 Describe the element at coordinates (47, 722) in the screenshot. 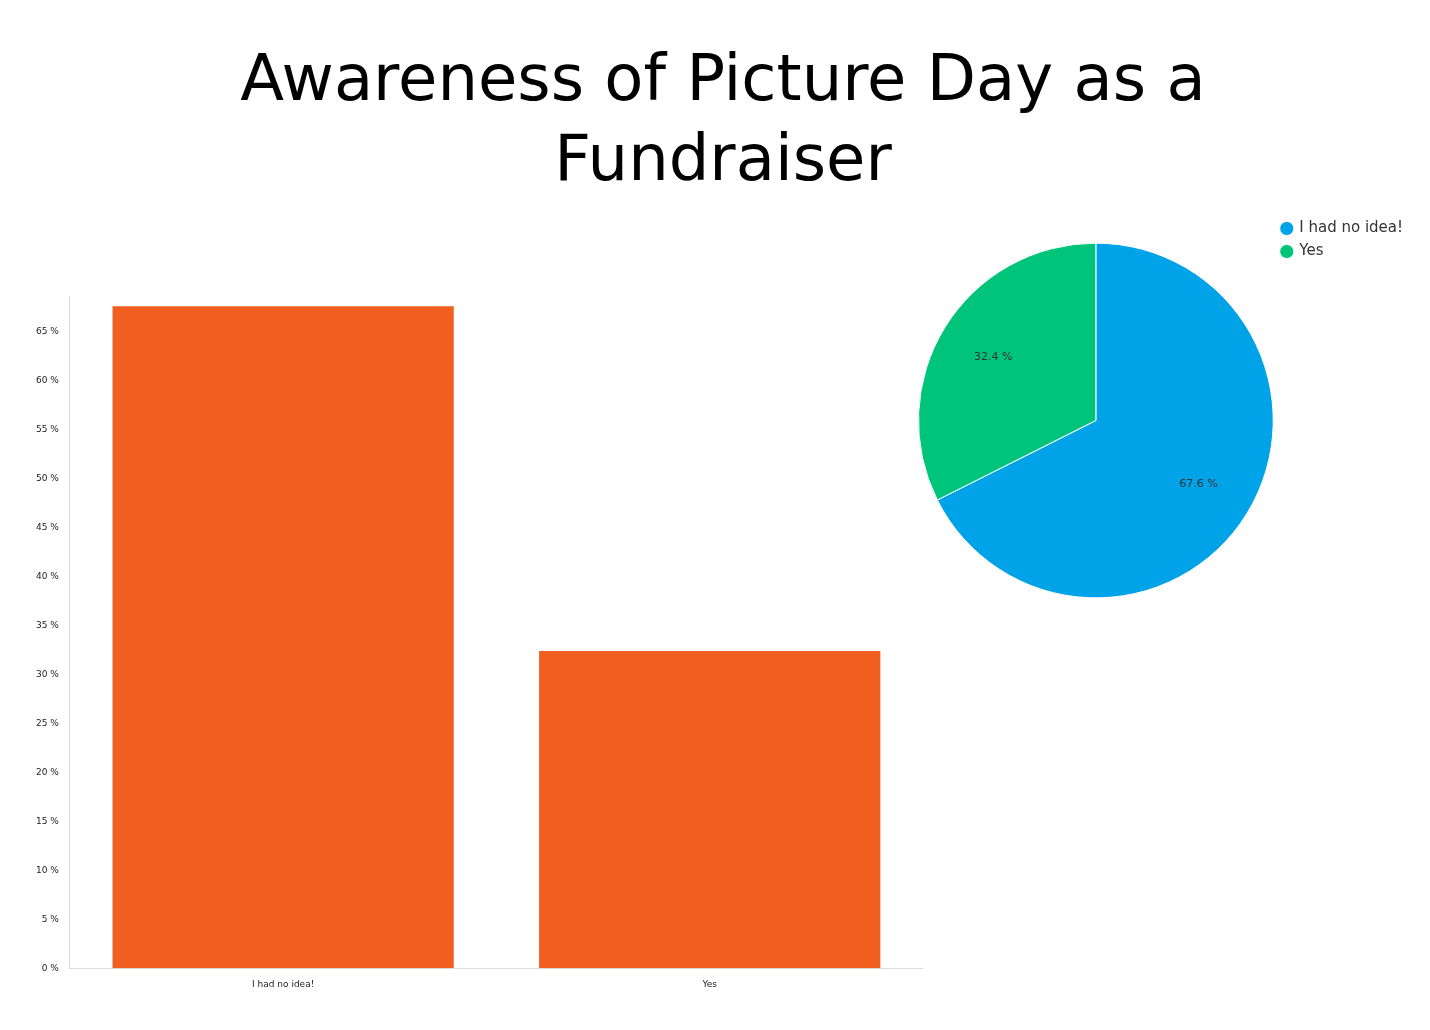

I see `y-tick-label: 25 %` at that location.